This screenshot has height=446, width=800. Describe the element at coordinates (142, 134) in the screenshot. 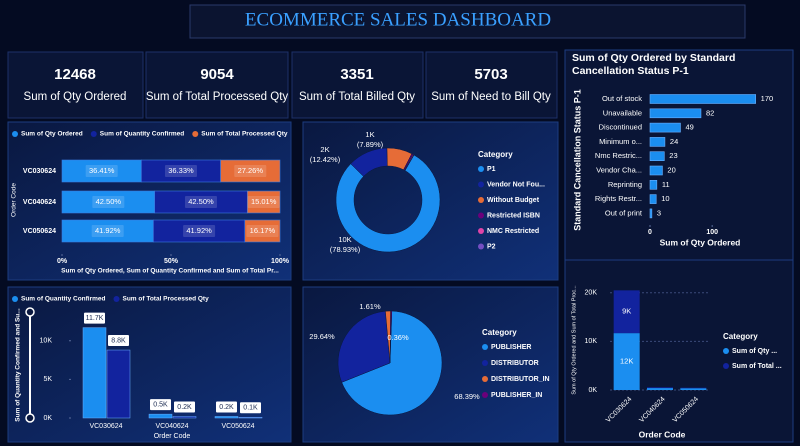

I see `legend-label: Sum of Quantity Confirmed` at that location.